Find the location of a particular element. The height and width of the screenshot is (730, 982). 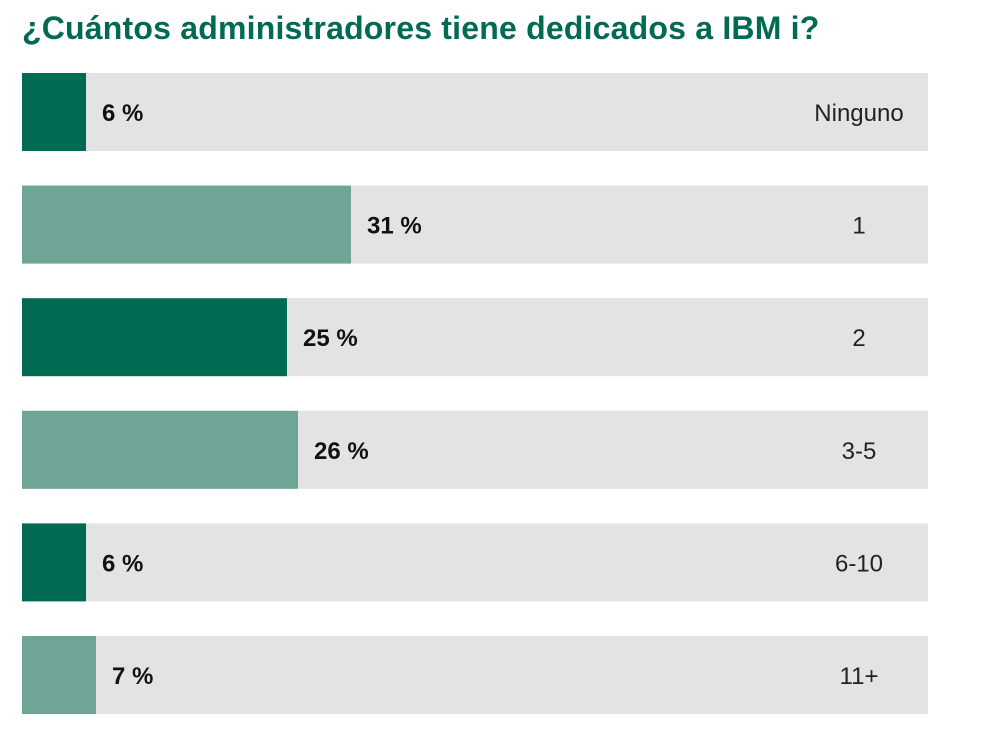

value-label-1: 31 % is located at coordinates (394, 226).